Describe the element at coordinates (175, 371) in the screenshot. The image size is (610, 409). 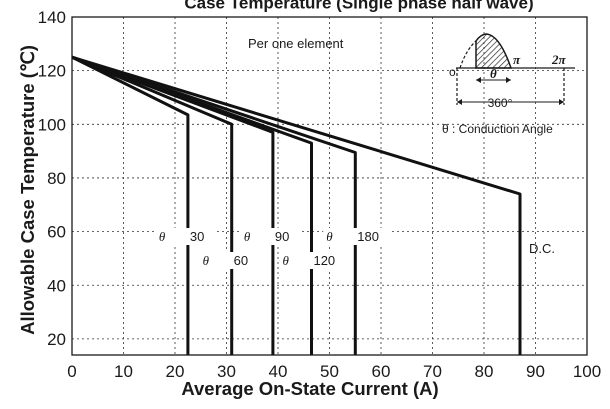
I see `x-tick-label: 20` at that location.